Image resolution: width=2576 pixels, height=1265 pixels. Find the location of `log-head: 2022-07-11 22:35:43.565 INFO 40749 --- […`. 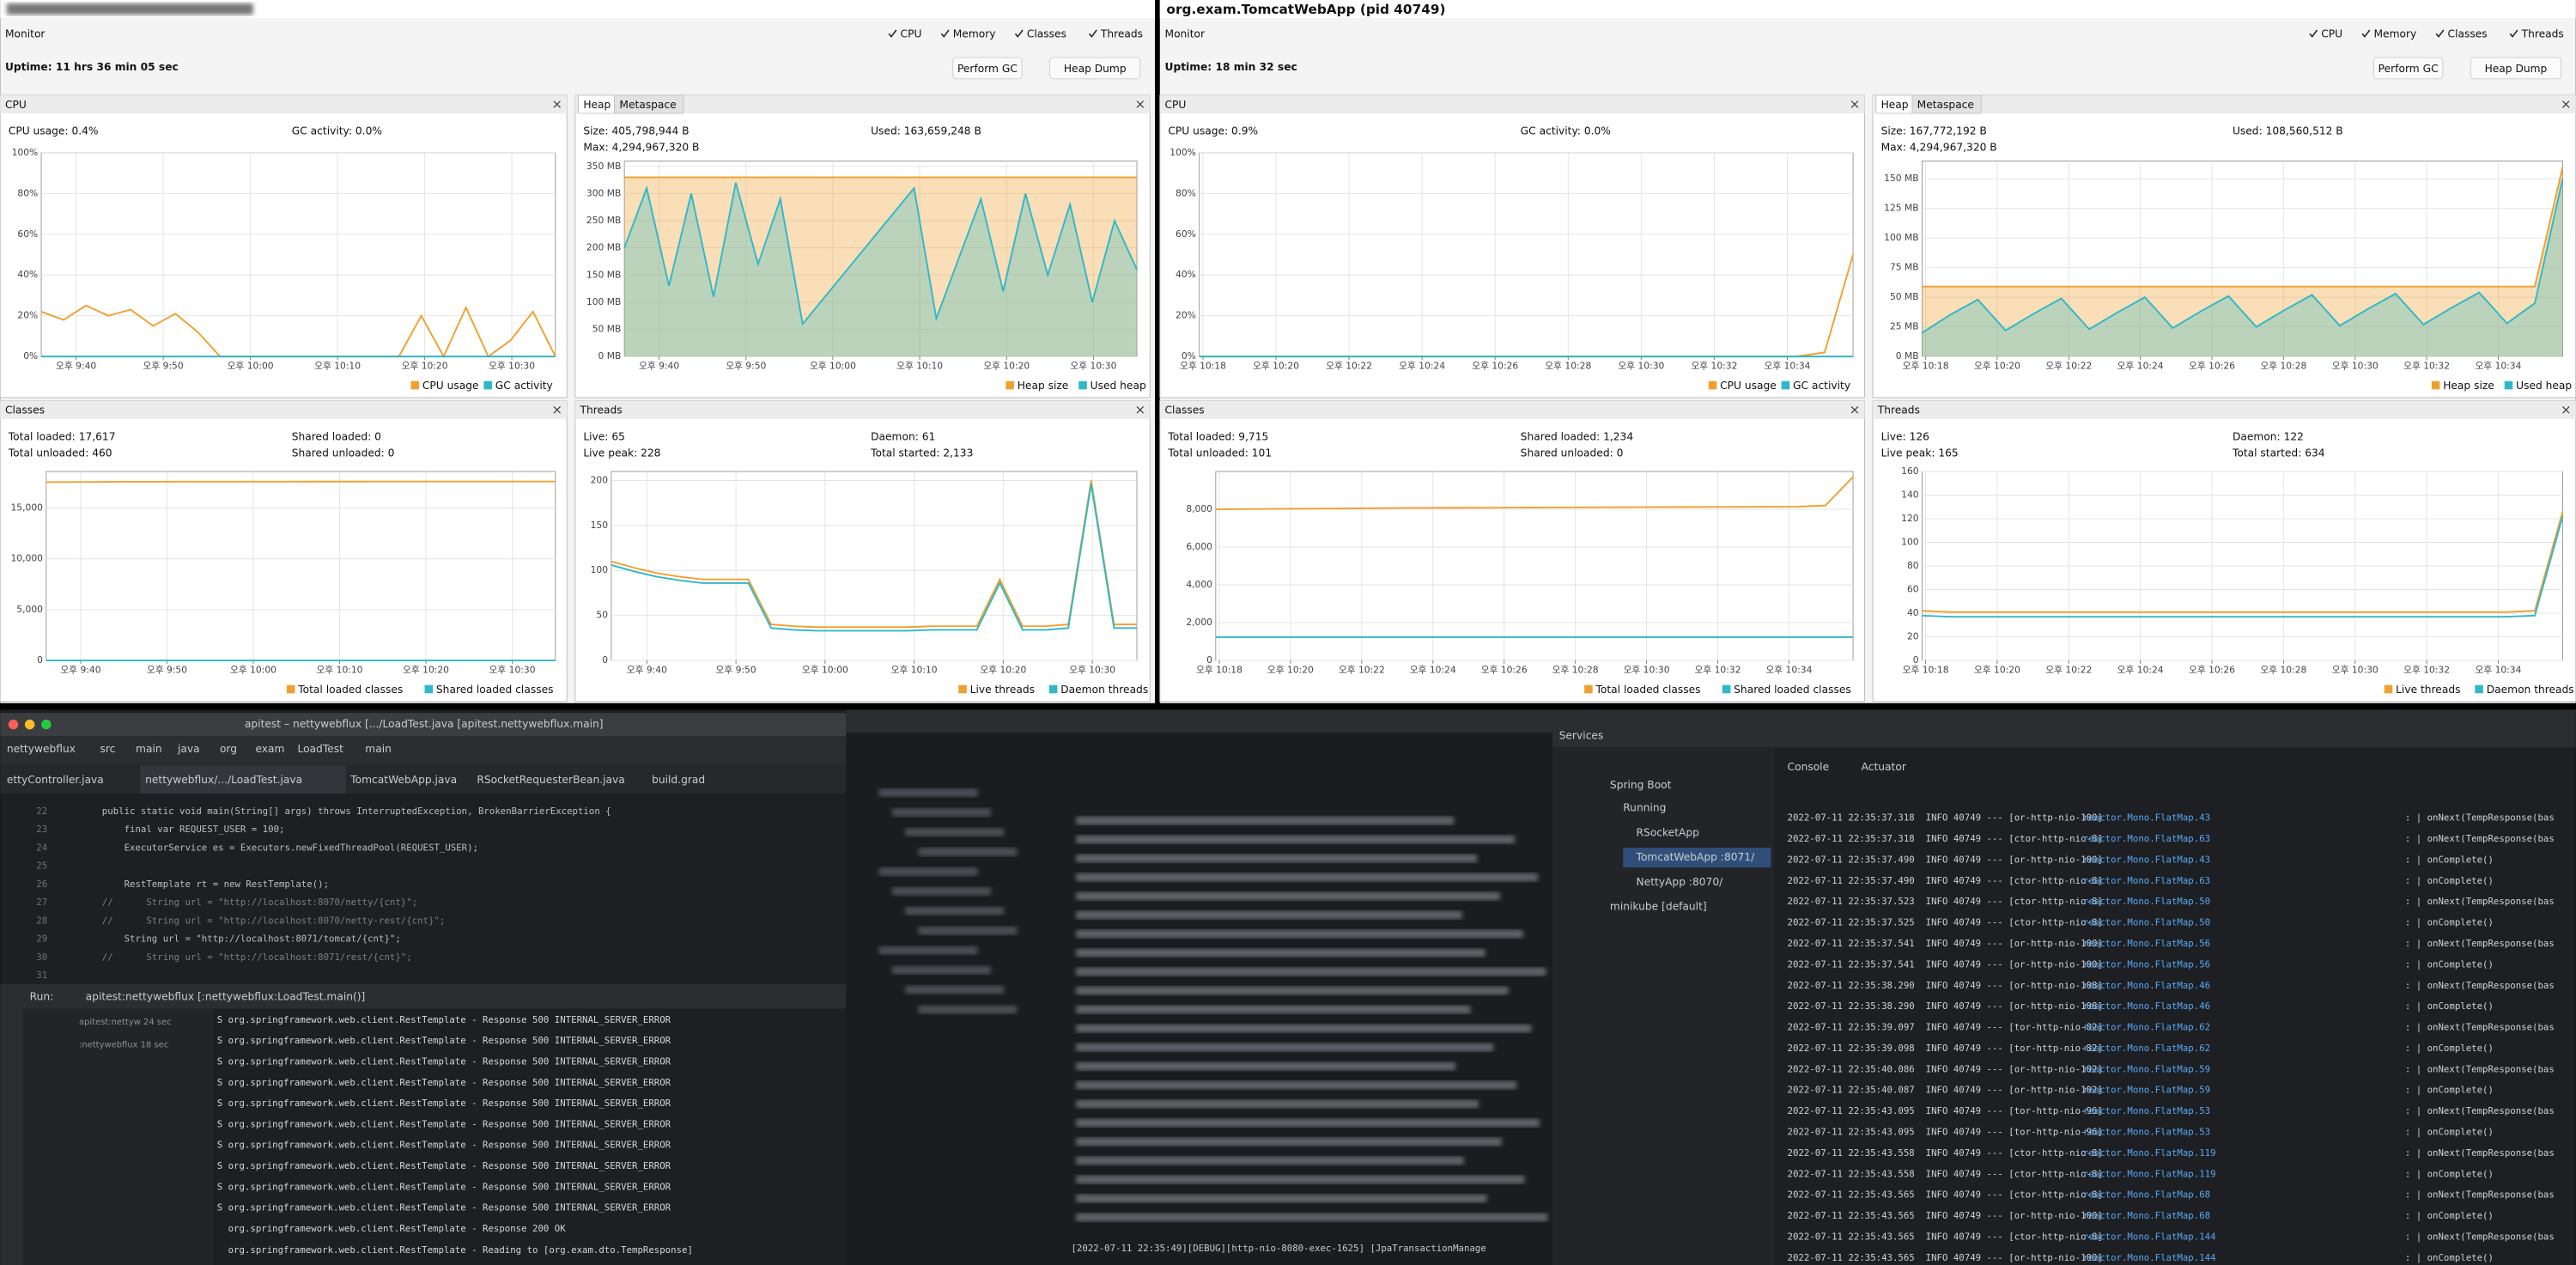

log-head: 2022-07-11 22:35:43.565 INFO 40749 --- [… is located at coordinates (1945, 1195).